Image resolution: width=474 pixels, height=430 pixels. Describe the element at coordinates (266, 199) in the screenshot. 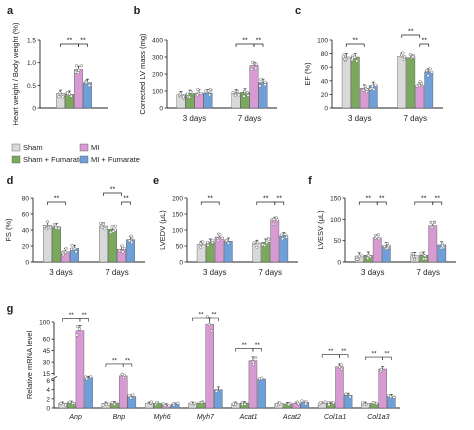

I see `sig-label-e-d7a: **` at that location.